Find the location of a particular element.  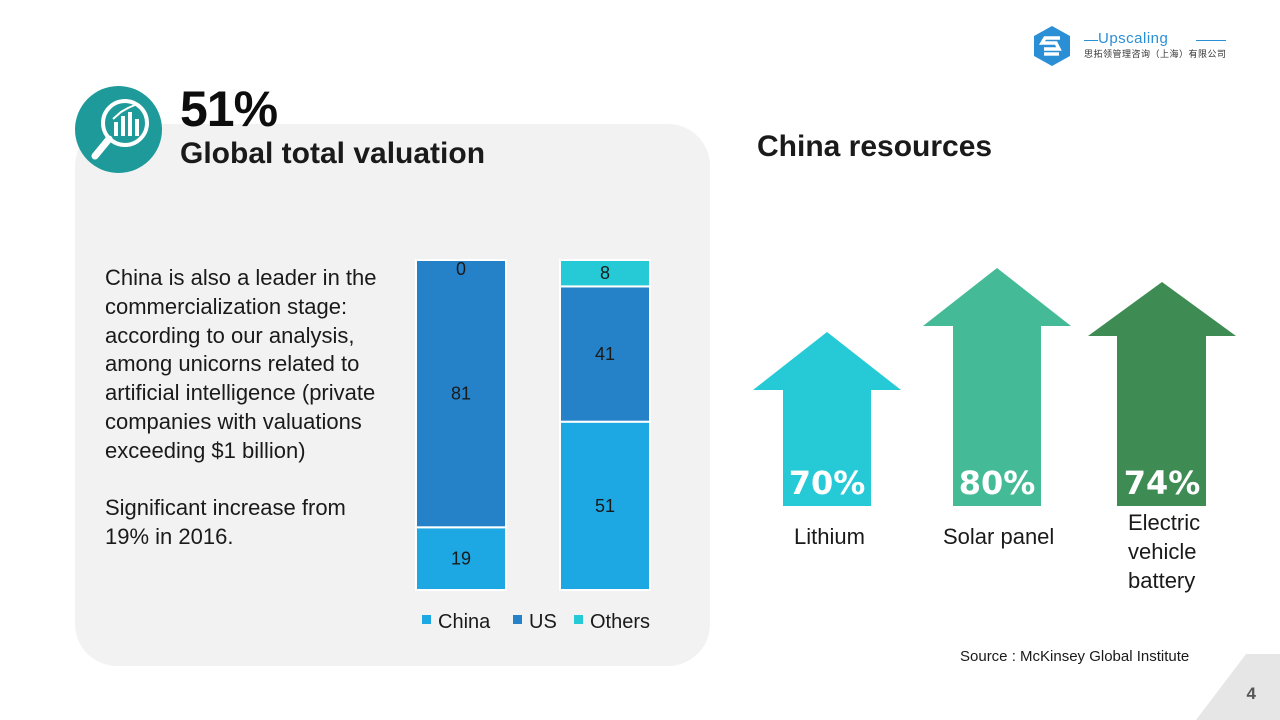

bar-data-label: 41 is located at coordinates (605, 354).